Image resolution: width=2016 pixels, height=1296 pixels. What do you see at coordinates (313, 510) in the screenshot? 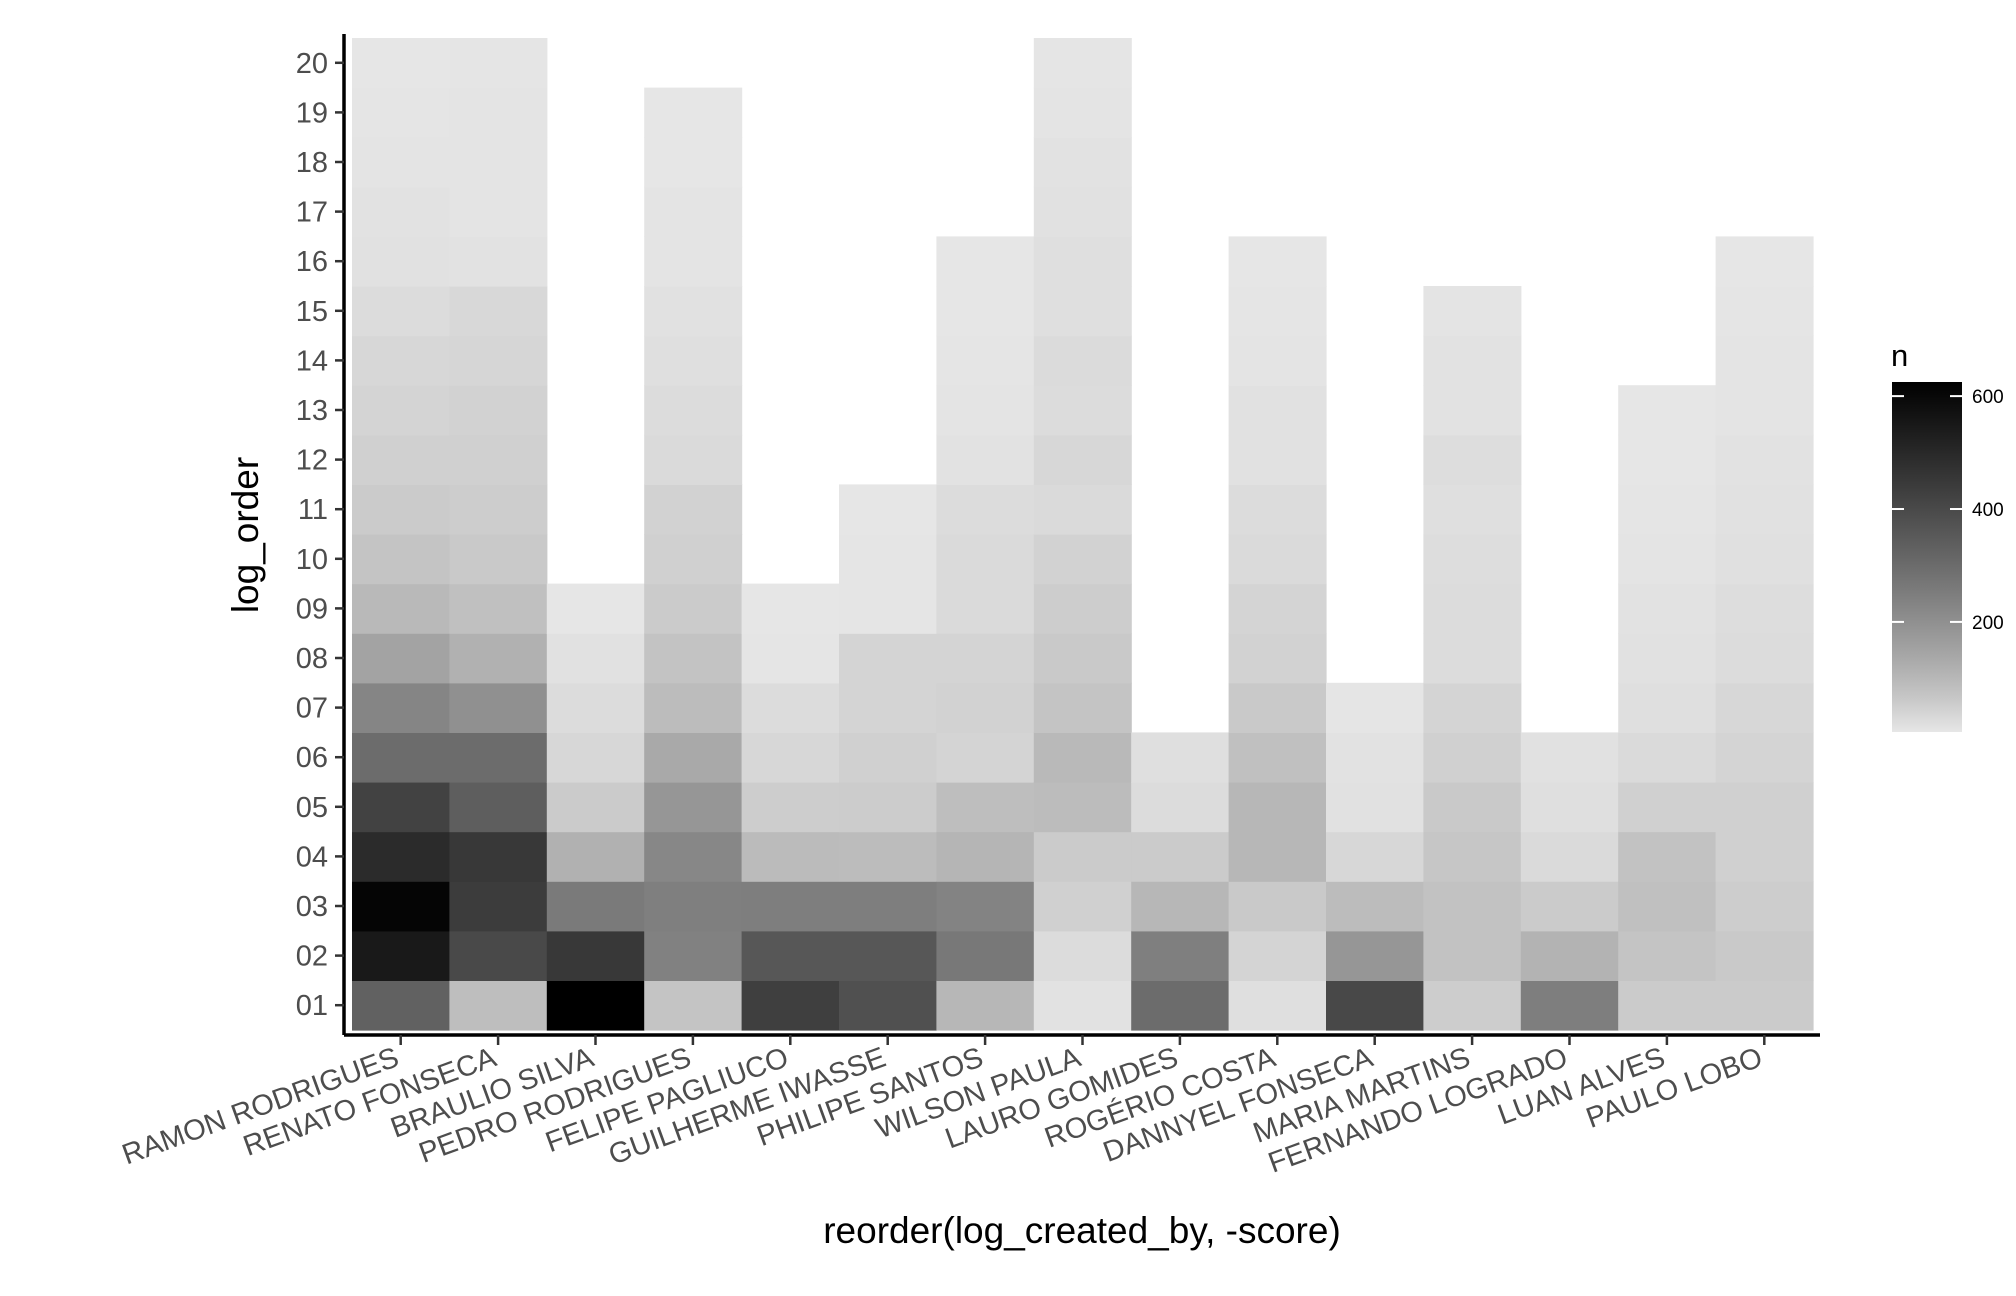
I see `y-tick-label: 11` at bounding box center [313, 510].